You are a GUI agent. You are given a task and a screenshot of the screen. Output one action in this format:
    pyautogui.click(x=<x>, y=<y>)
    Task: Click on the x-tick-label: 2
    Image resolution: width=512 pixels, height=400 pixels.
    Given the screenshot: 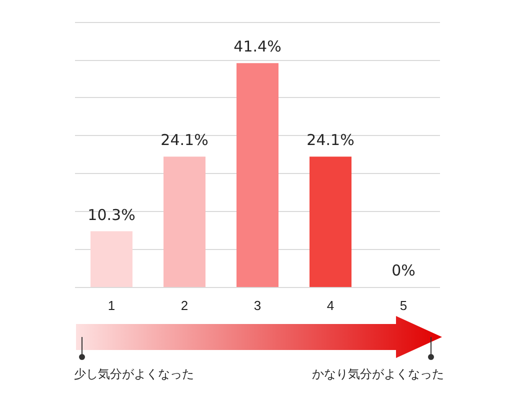 What is the action you would take?
    pyautogui.click(x=184, y=305)
    